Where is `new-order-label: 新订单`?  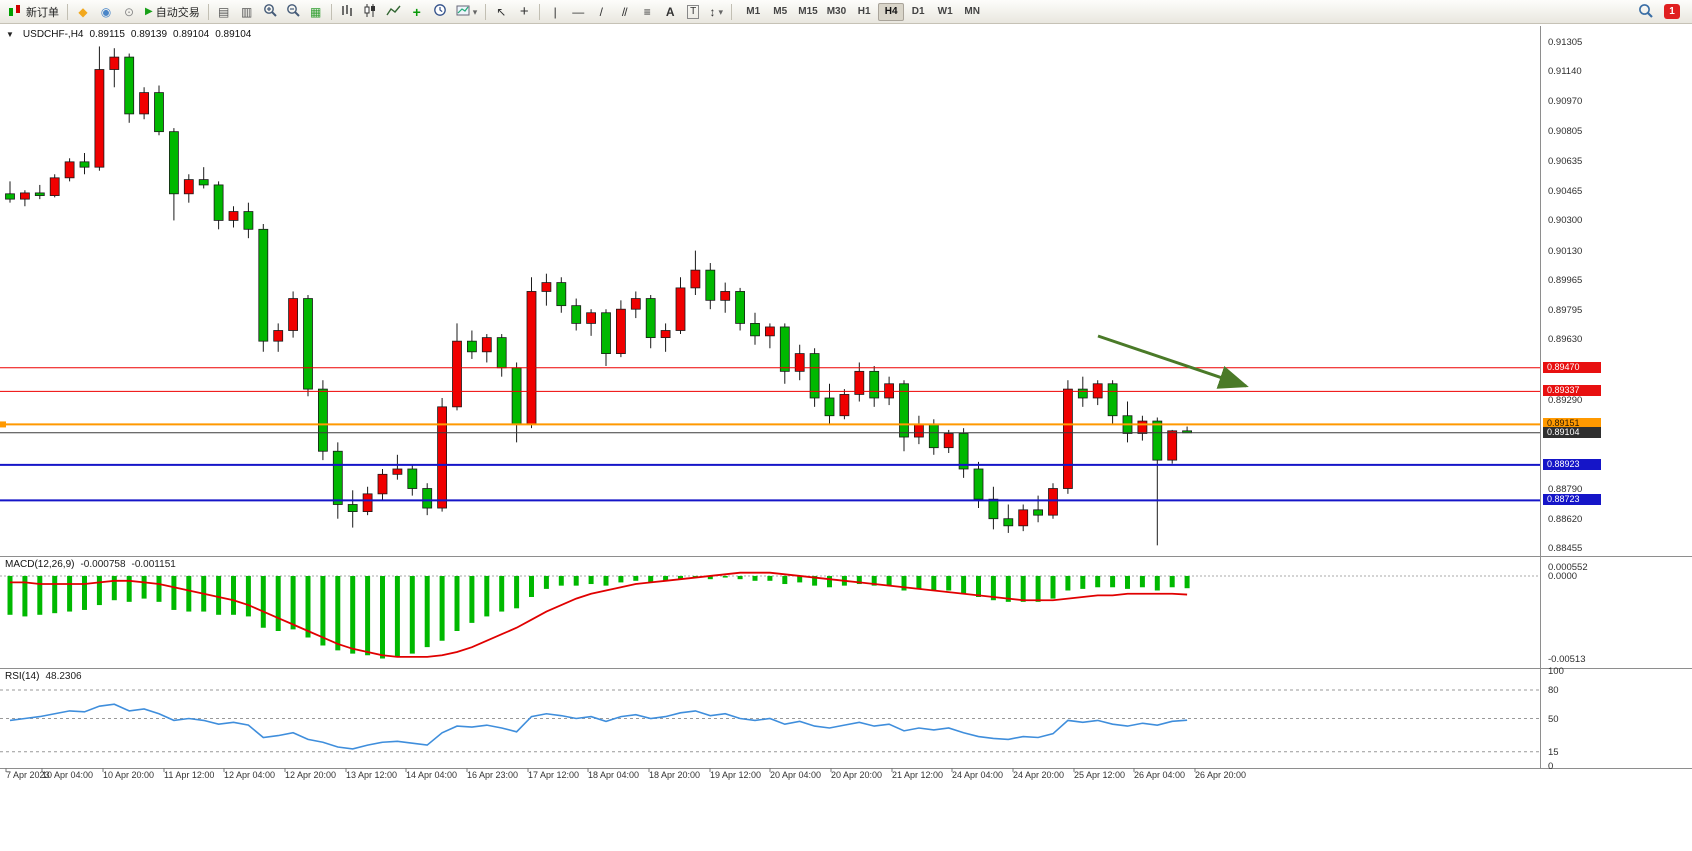 new-order-label: 新订单 is located at coordinates (42, 12).